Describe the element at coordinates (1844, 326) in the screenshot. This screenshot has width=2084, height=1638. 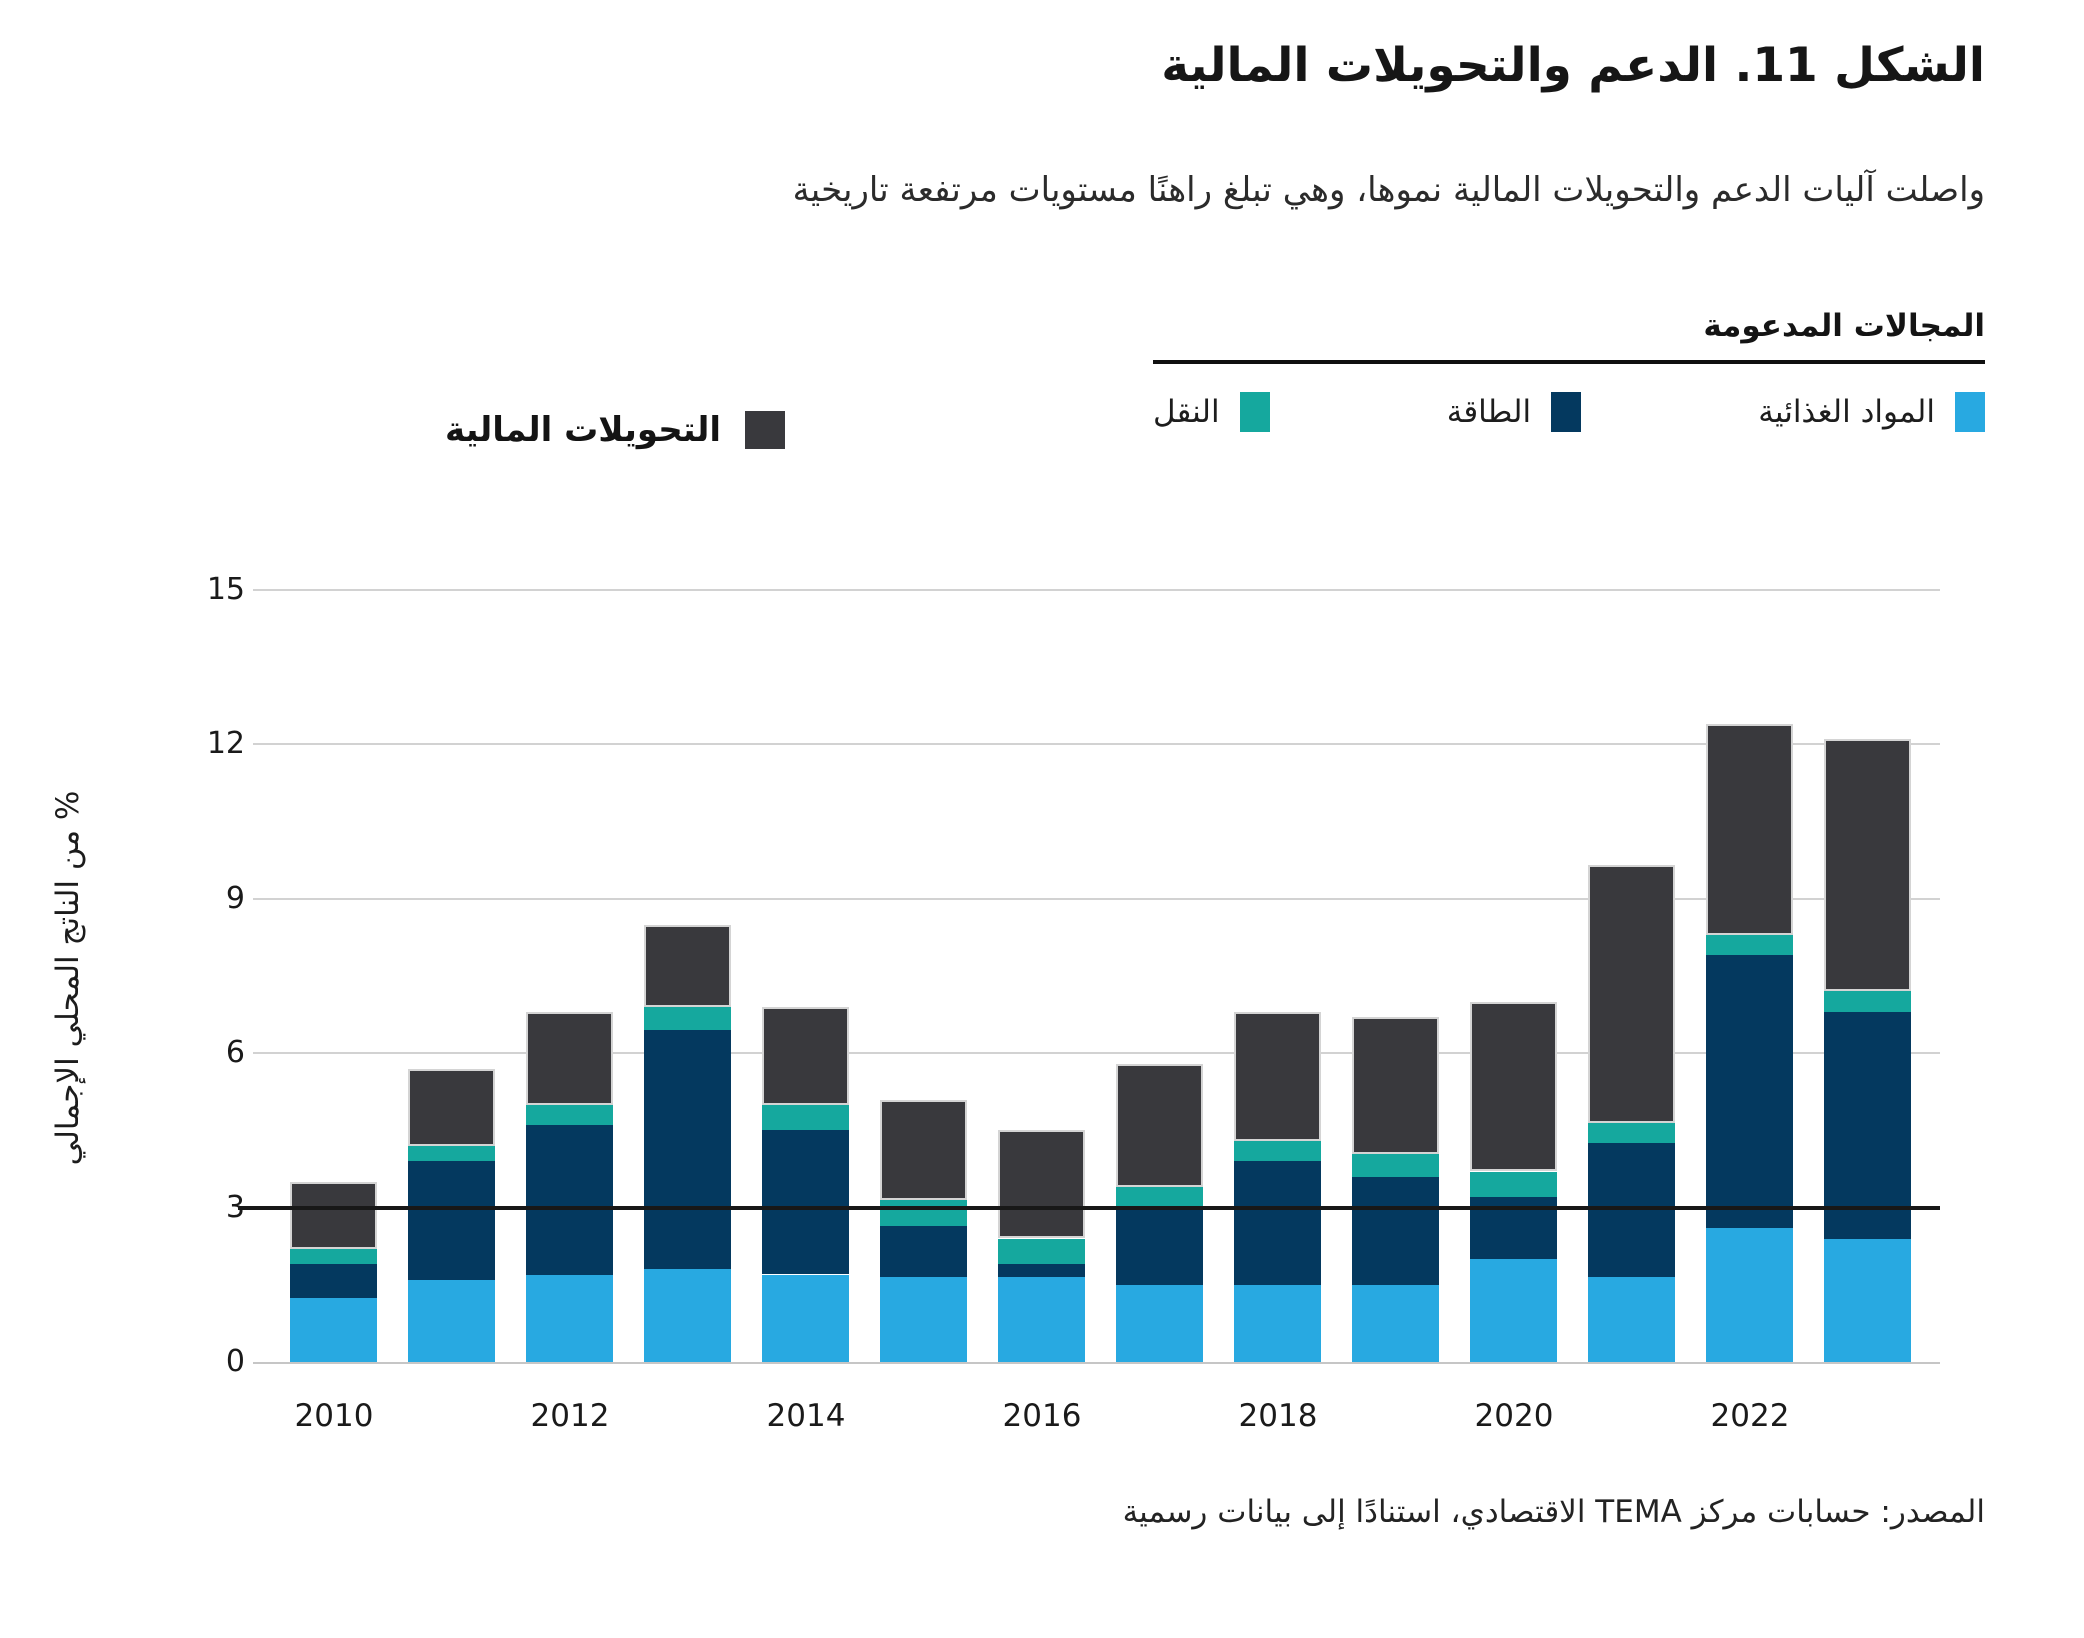
I see `legend-title: المجالات المدعومة` at that location.